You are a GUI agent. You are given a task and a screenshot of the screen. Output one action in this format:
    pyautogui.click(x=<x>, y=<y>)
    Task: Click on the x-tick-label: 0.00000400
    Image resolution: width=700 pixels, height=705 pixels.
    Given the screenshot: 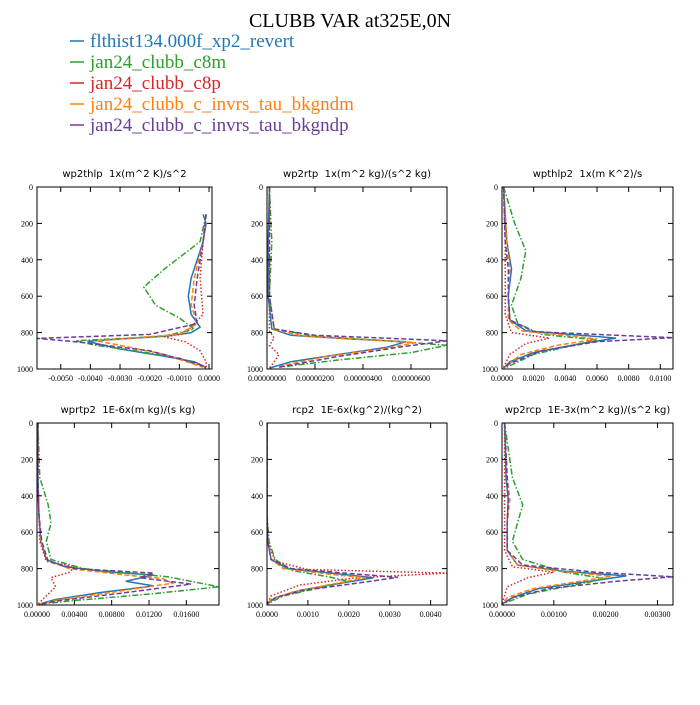 What is the action you would take?
    pyautogui.click(x=363, y=378)
    